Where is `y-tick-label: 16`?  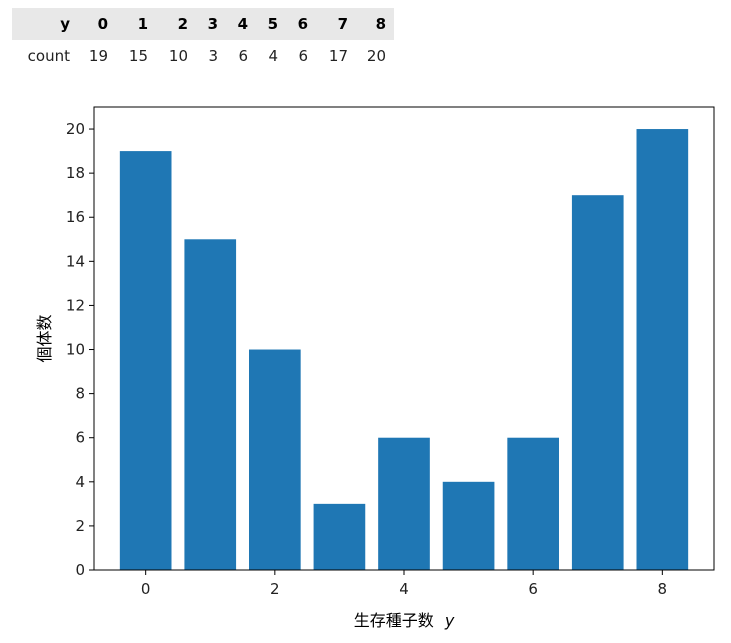 y-tick-label: 16 is located at coordinates (75, 217).